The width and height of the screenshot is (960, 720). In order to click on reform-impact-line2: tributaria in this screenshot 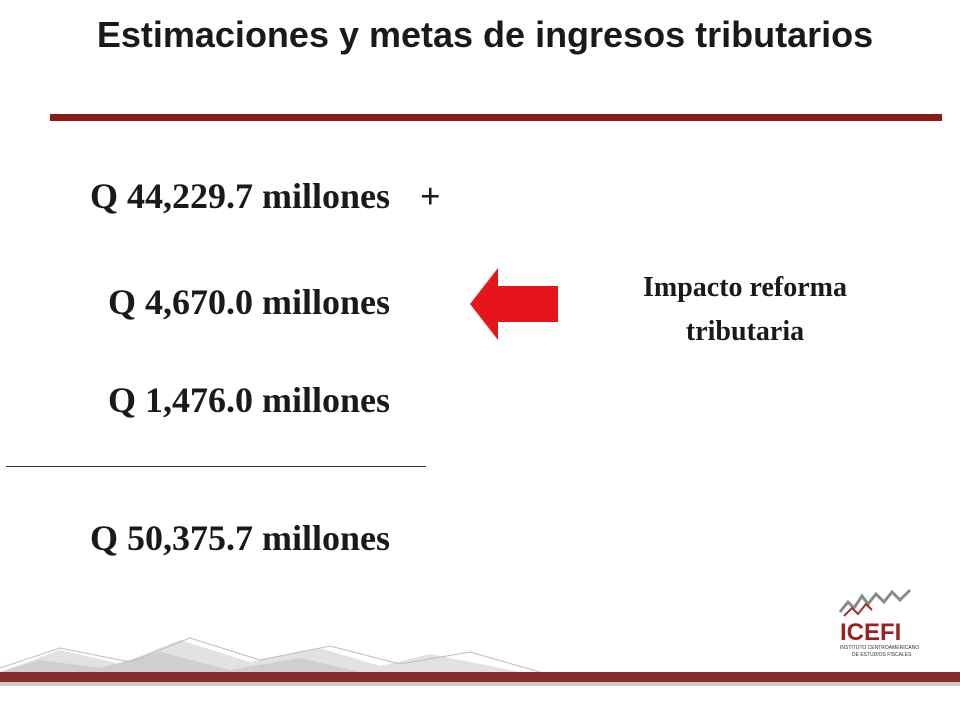, I will do `click(745, 331)`.